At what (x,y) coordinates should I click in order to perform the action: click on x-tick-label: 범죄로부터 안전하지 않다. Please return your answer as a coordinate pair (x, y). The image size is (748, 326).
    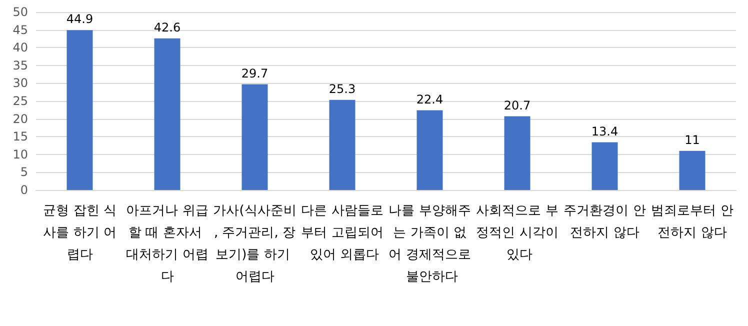
    Looking at the image, I should click on (692, 222).